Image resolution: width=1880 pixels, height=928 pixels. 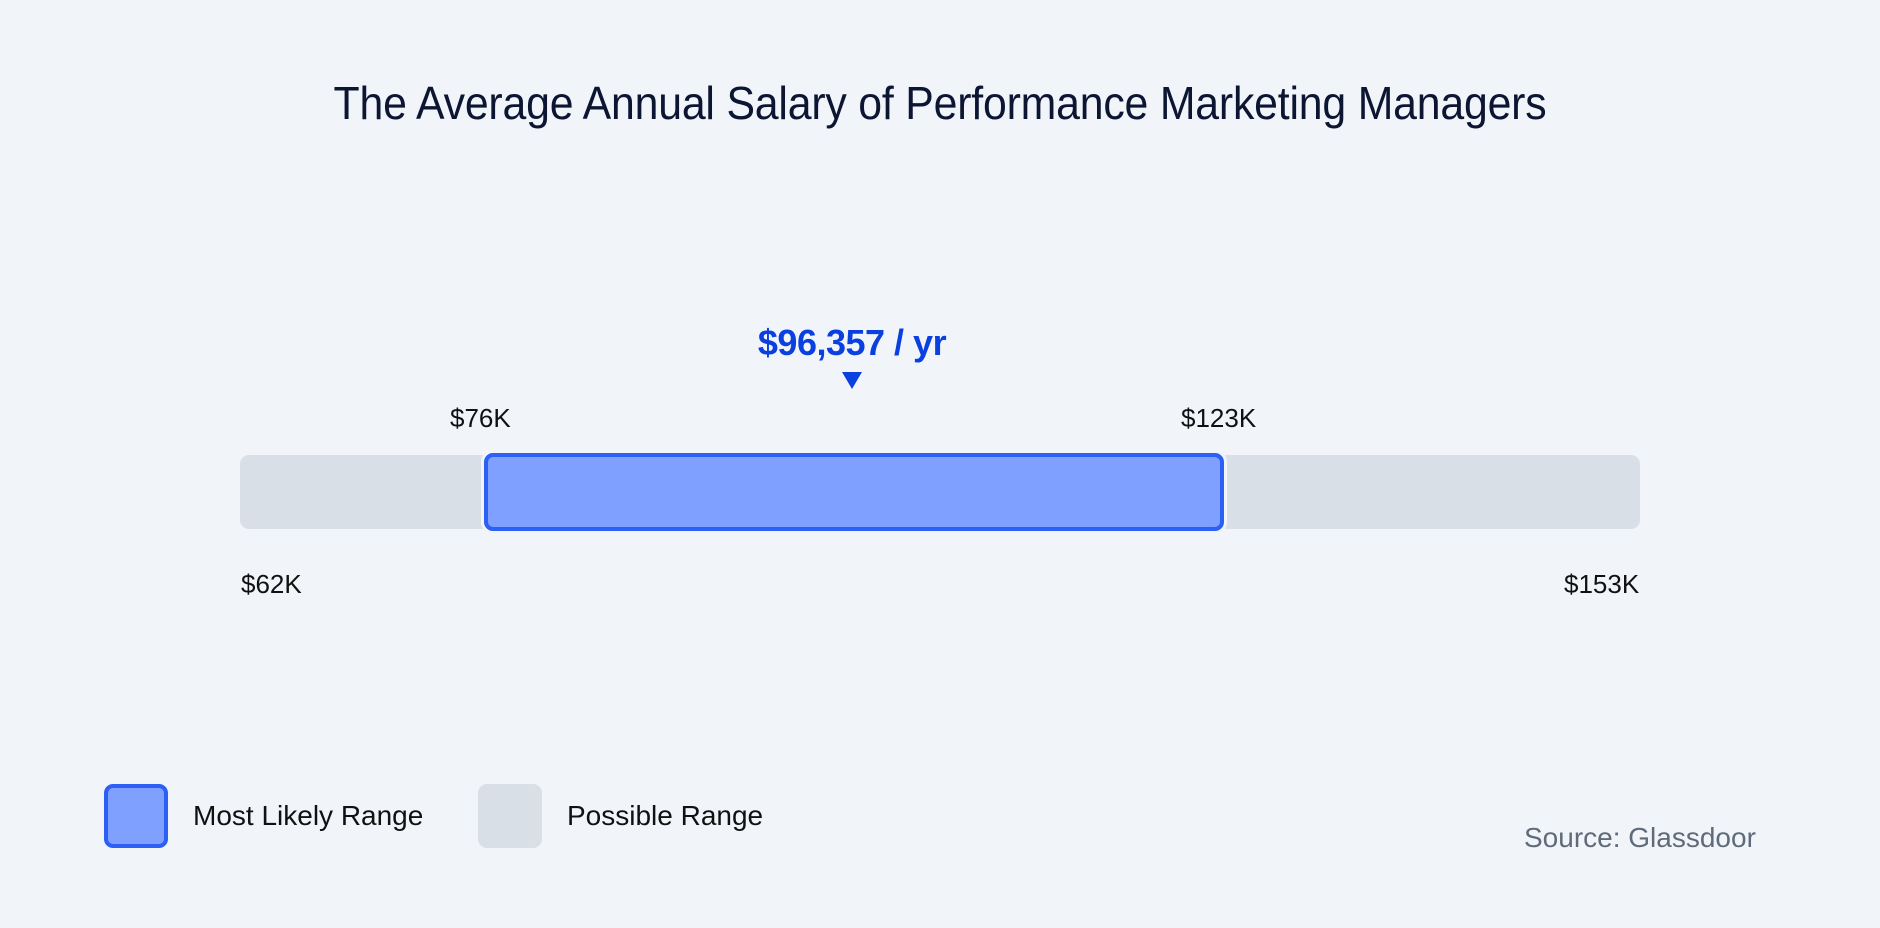 I want to click on possible-low-label: $62K, so click(x=271, y=584).